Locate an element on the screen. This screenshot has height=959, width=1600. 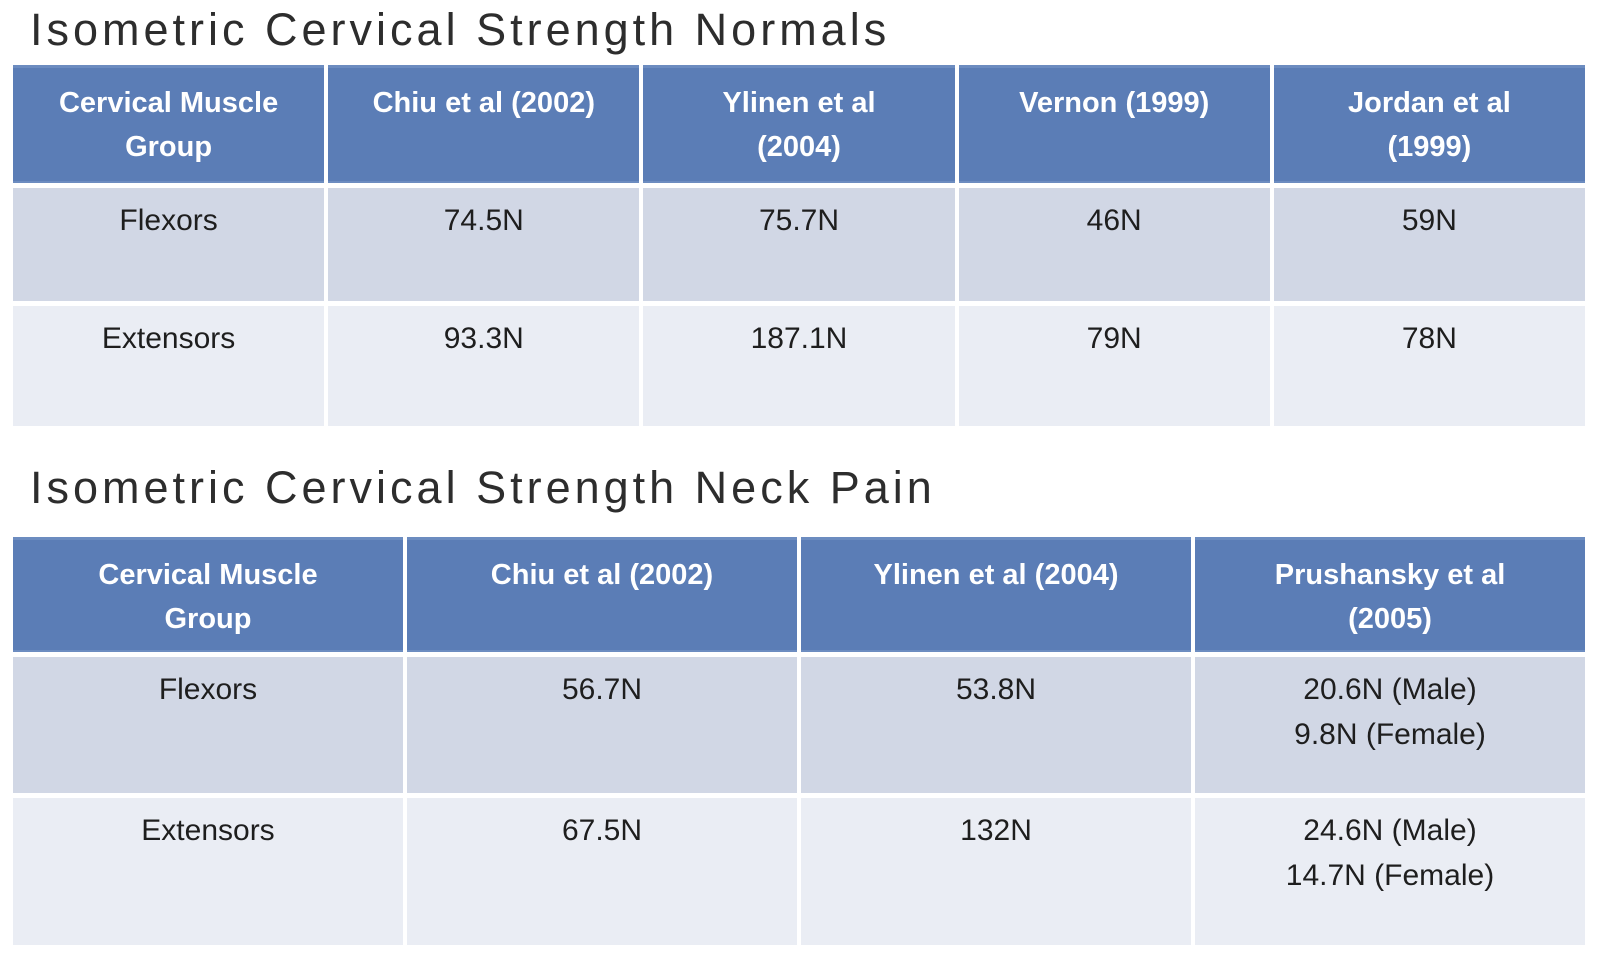
data-cell: 93.3N is located at coordinates (484, 366).